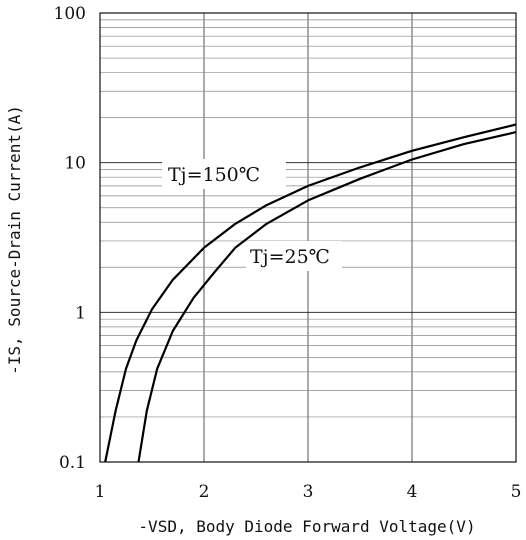 The image size is (526, 540). I want to click on x-tick-label: 1, so click(100, 492).